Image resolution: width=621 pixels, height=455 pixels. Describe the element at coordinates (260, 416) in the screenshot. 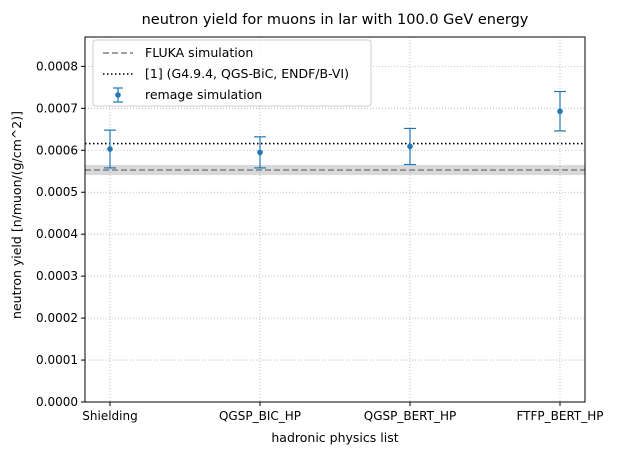

I see `x-tick-label-1: QGSP_BIC_HP` at that location.